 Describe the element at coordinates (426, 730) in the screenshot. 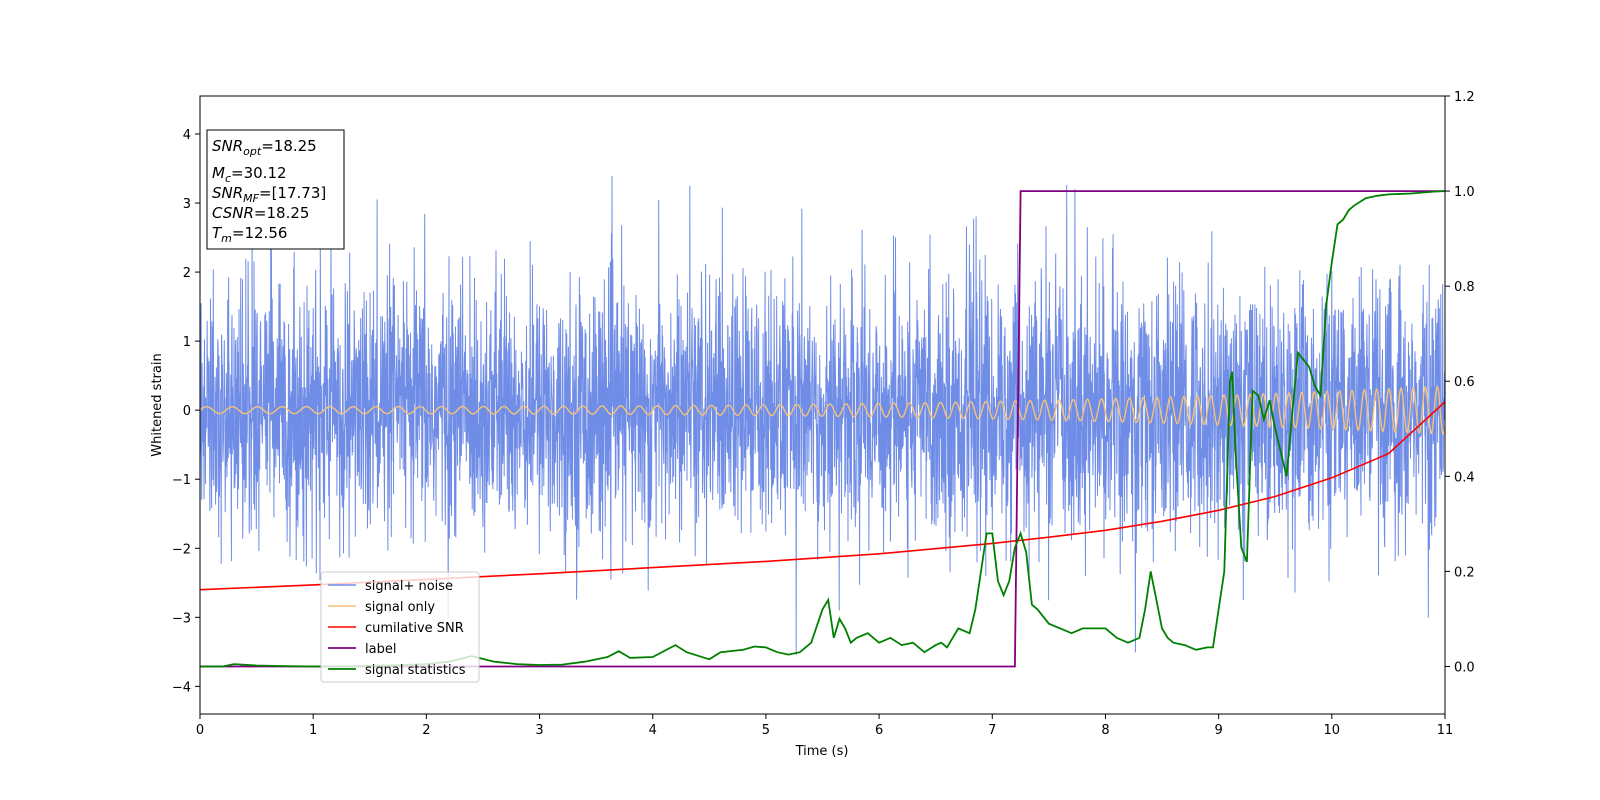

I see `x-tick-label: 2` at that location.